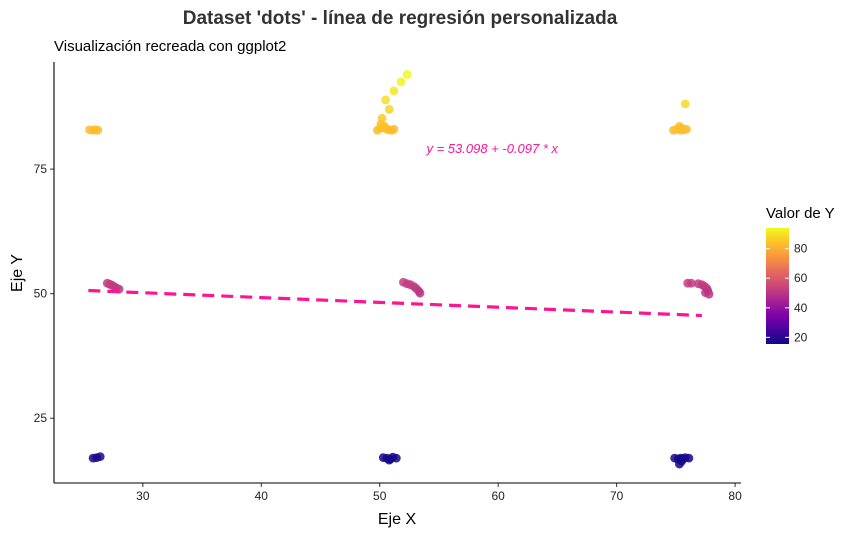  I want to click on x-tick-label: 50, so click(380, 496).